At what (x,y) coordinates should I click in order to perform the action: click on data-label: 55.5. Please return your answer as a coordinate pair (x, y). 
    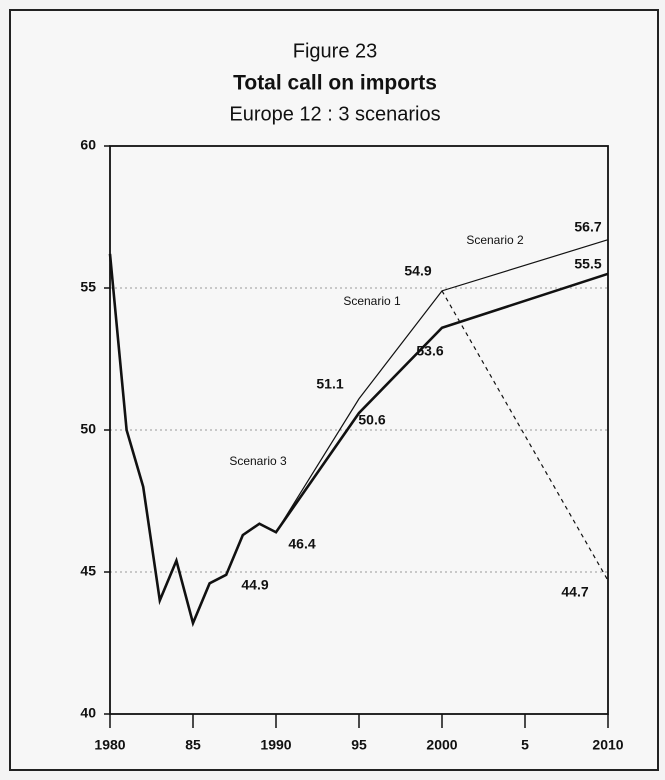
    Looking at the image, I should click on (587, 264).